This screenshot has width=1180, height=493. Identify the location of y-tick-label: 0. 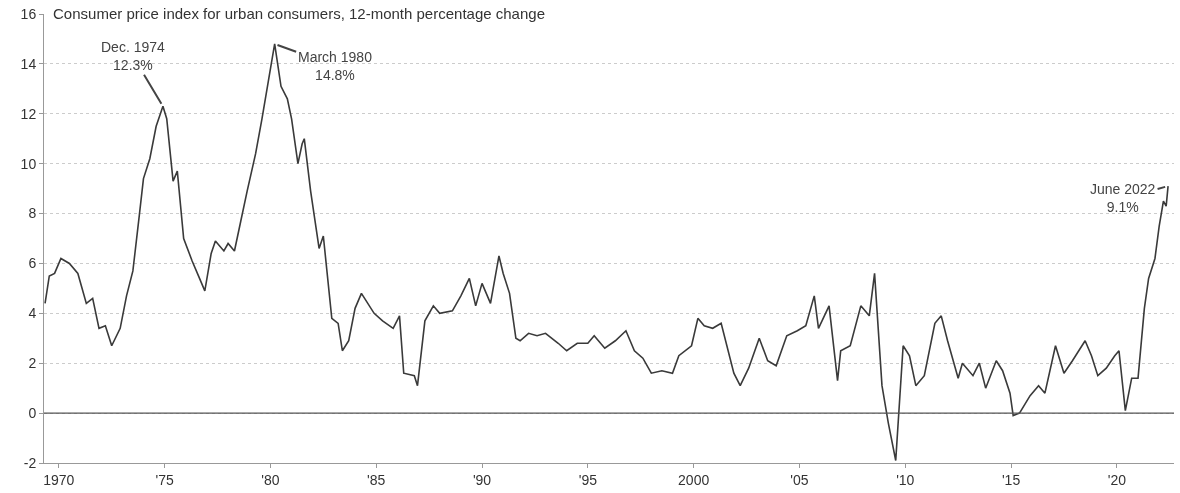
(32, 413).